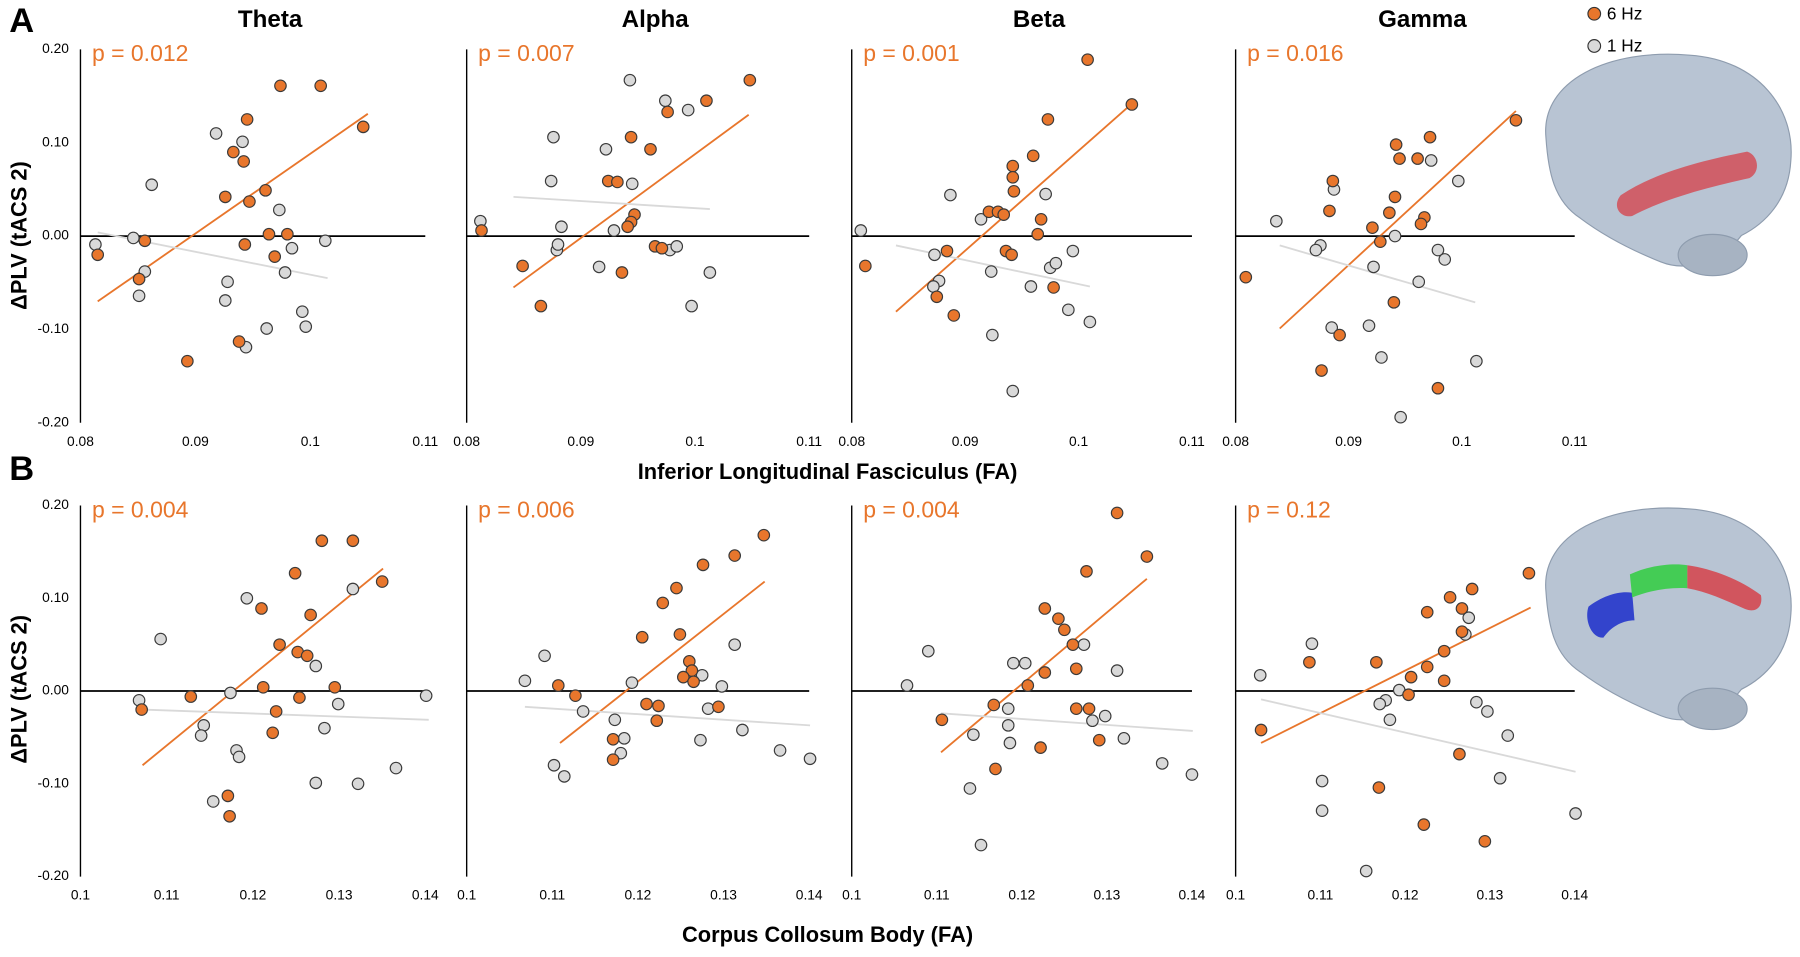  What do you see at coordinates (723, 895) in the screenshot?
I see `x-tick-label: 0.13` at bounding box center [723, 895].